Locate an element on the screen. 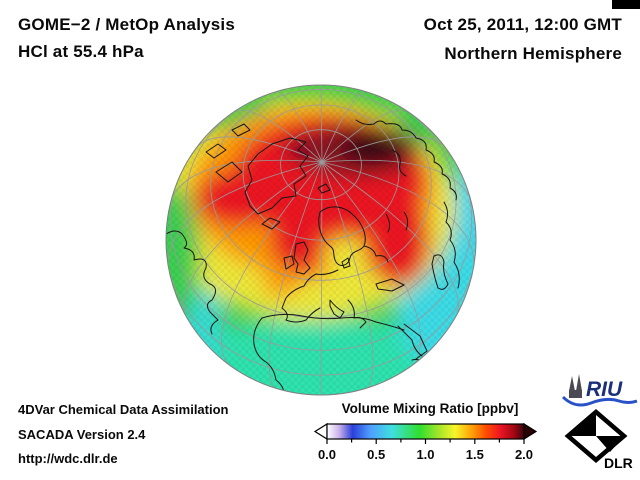 Image resolution: width=640 pixels, height=480 pixels. colorbar-tick-label: 0.5 is located at coordinates (376, 454).